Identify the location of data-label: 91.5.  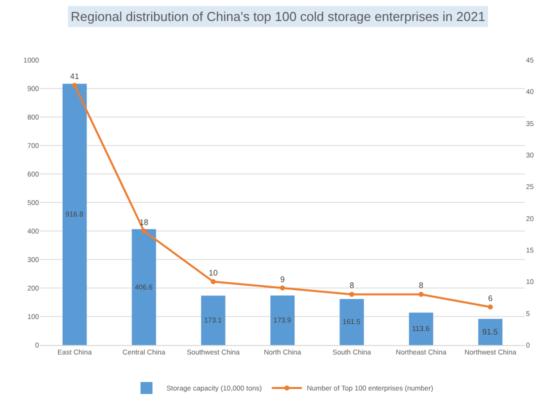
(490, 331).